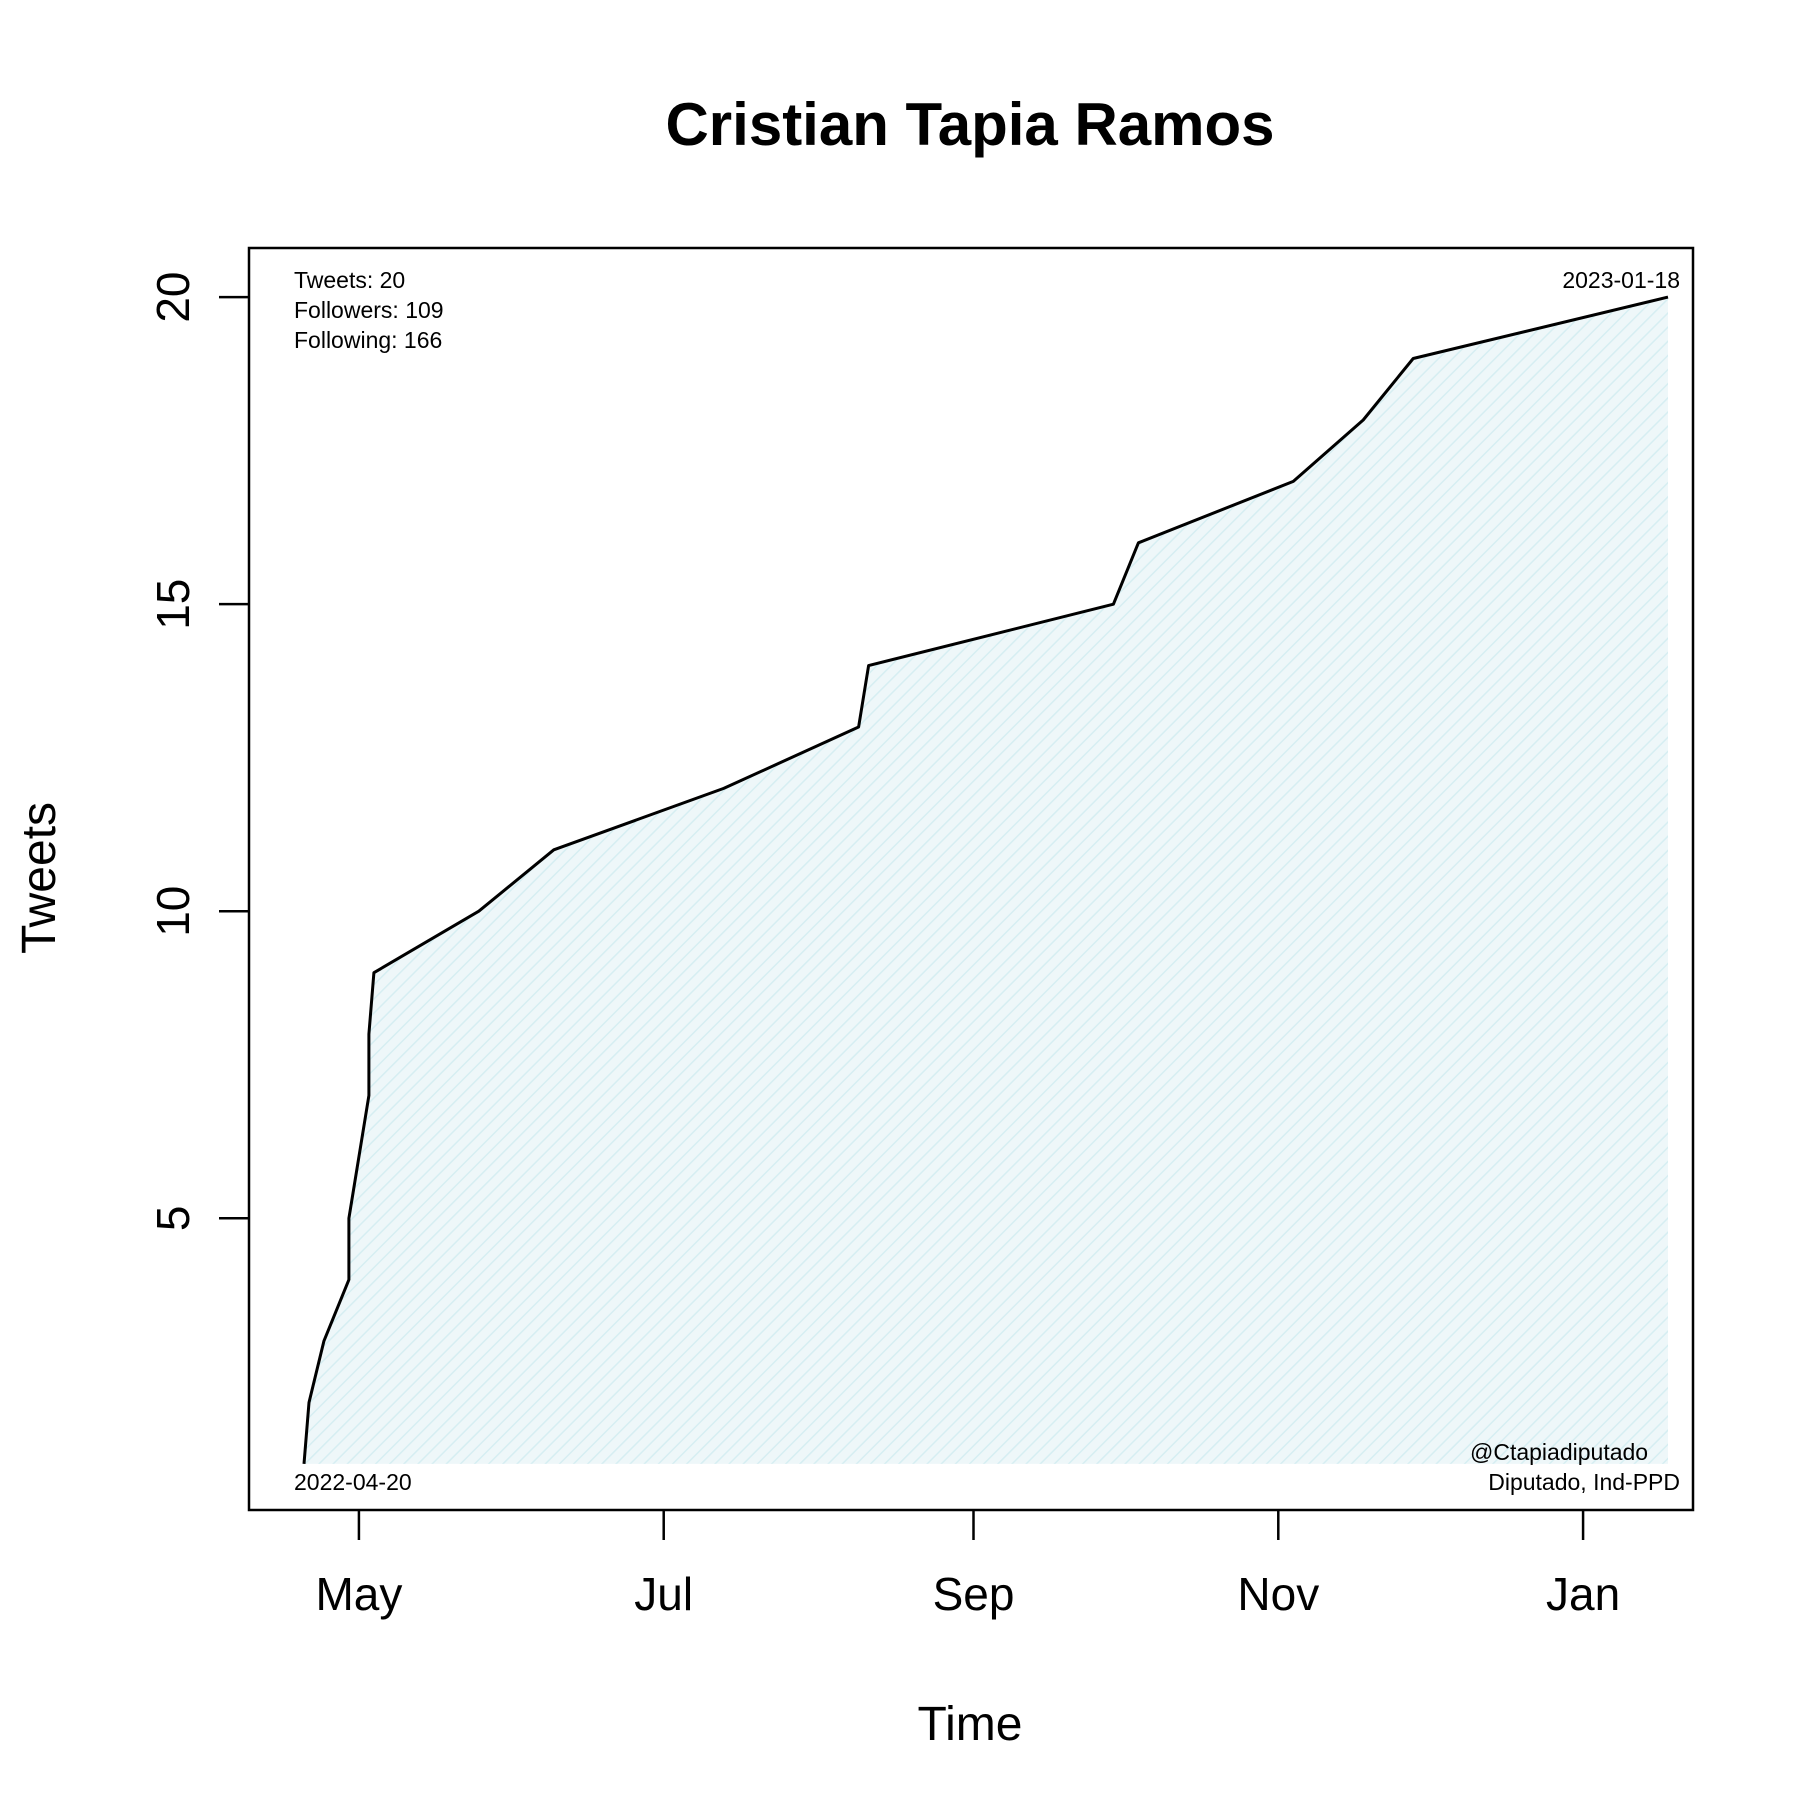 The image size is (1800, 1800). What do you see at coordinates (1278, 1594) in the screenshot?
I see `x-tick-label: Nov` at bounding box center [1278, 1594].